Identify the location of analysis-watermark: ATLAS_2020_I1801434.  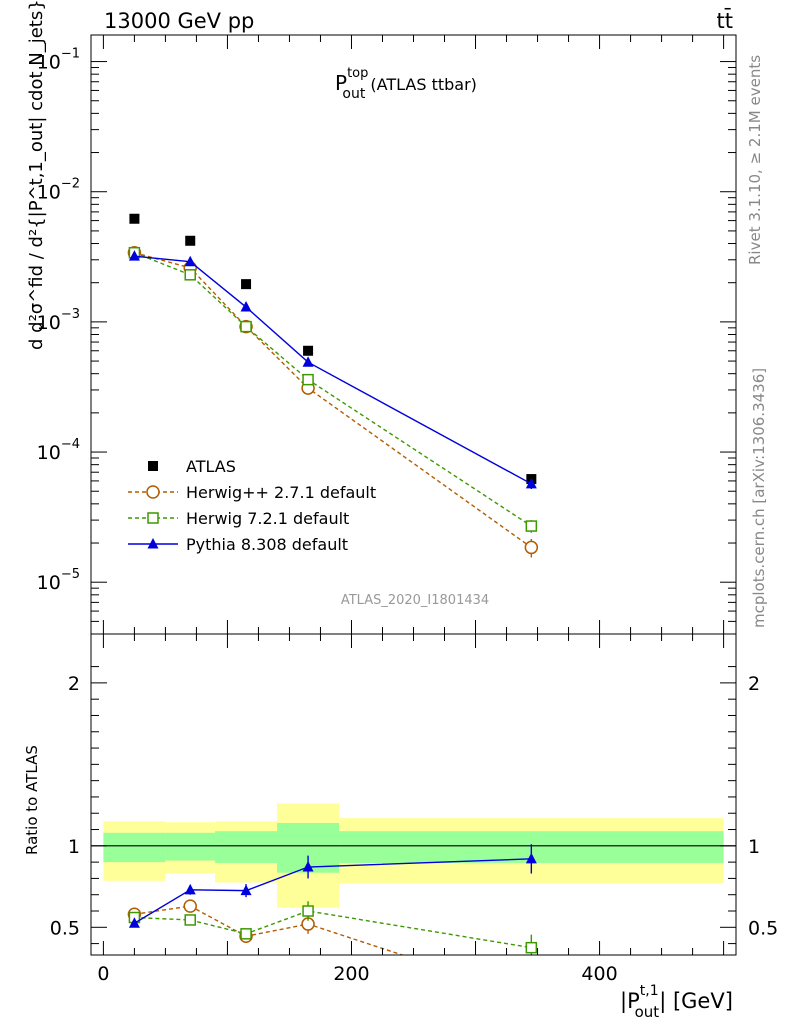
(415, 600).